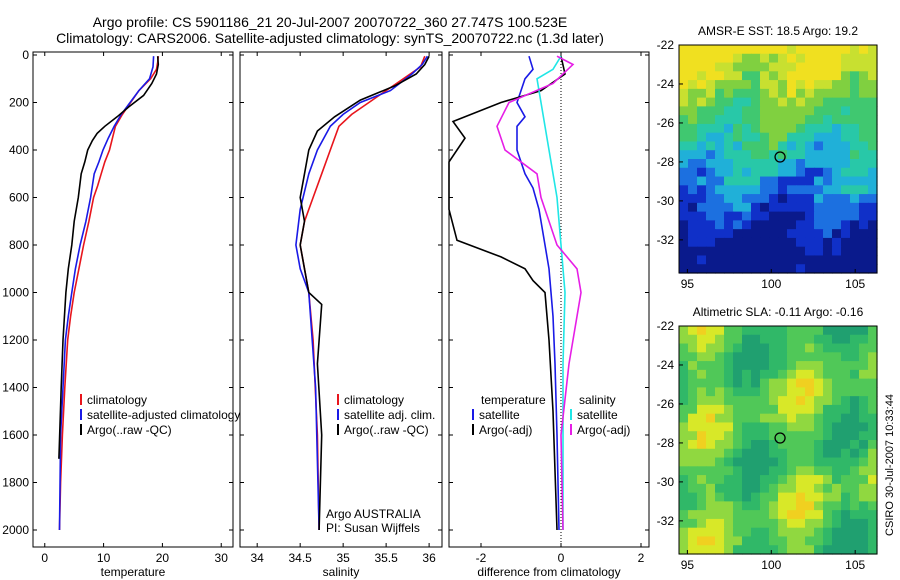 Image resolution: width=900 pixels, height=580 pixels. I want to click on y-tick-label: -26, so click(666, 123).